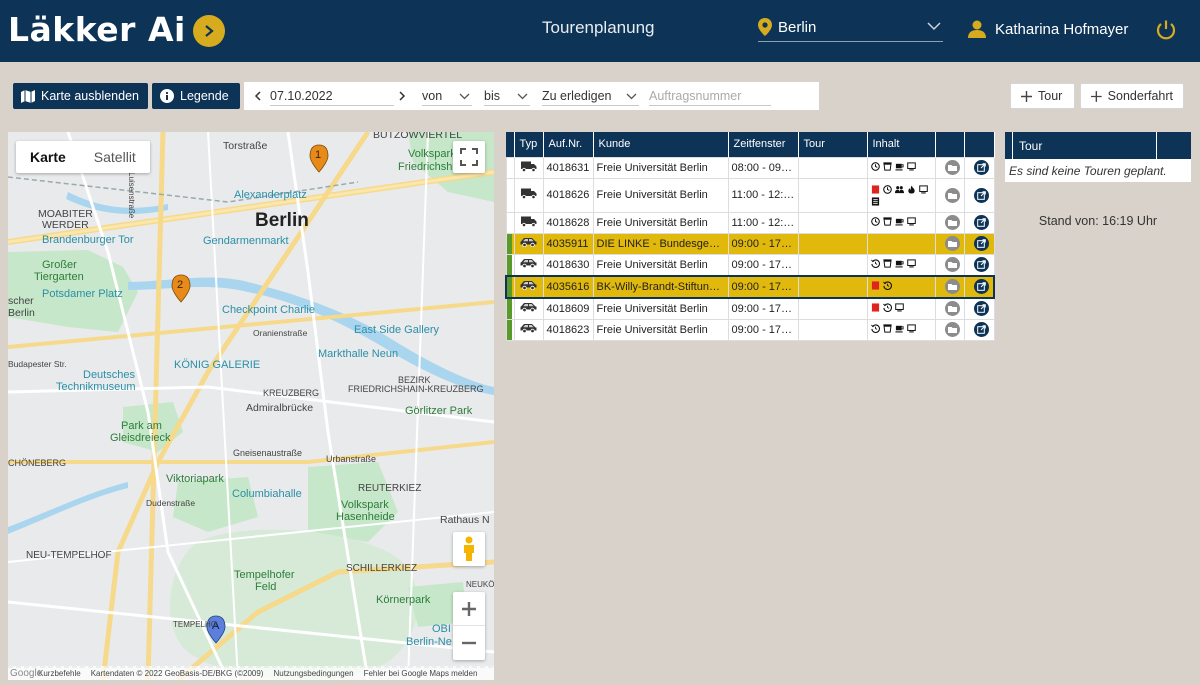  Describe the element at coordinates (396, 330) in the screenshot. I see `map-label: East Side Gallery` at that location.